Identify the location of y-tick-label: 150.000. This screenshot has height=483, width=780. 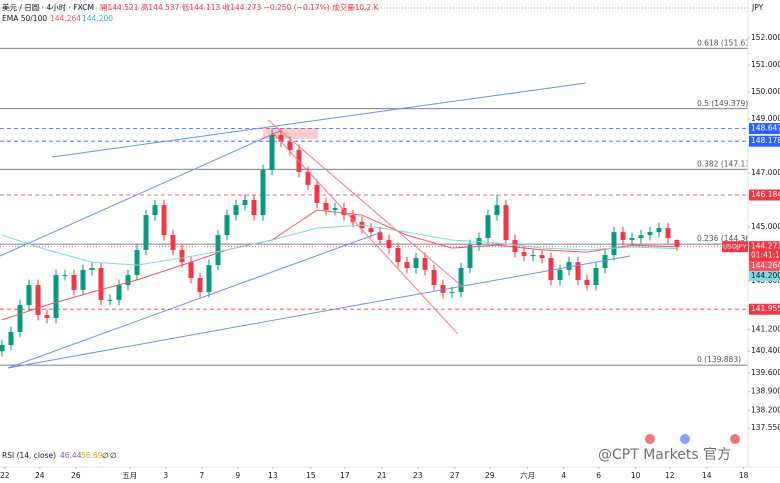
(765, 91).